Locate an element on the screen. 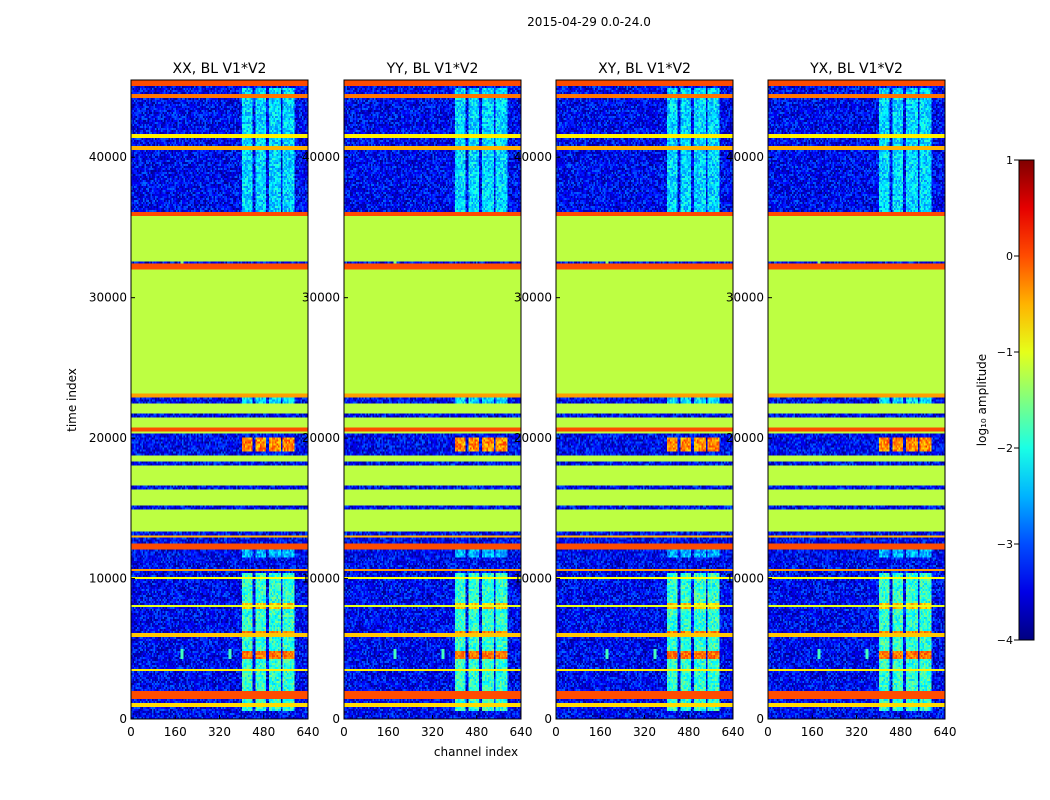  panel-title: YY, BL V1*V2 is located at coordinates (432, 69).